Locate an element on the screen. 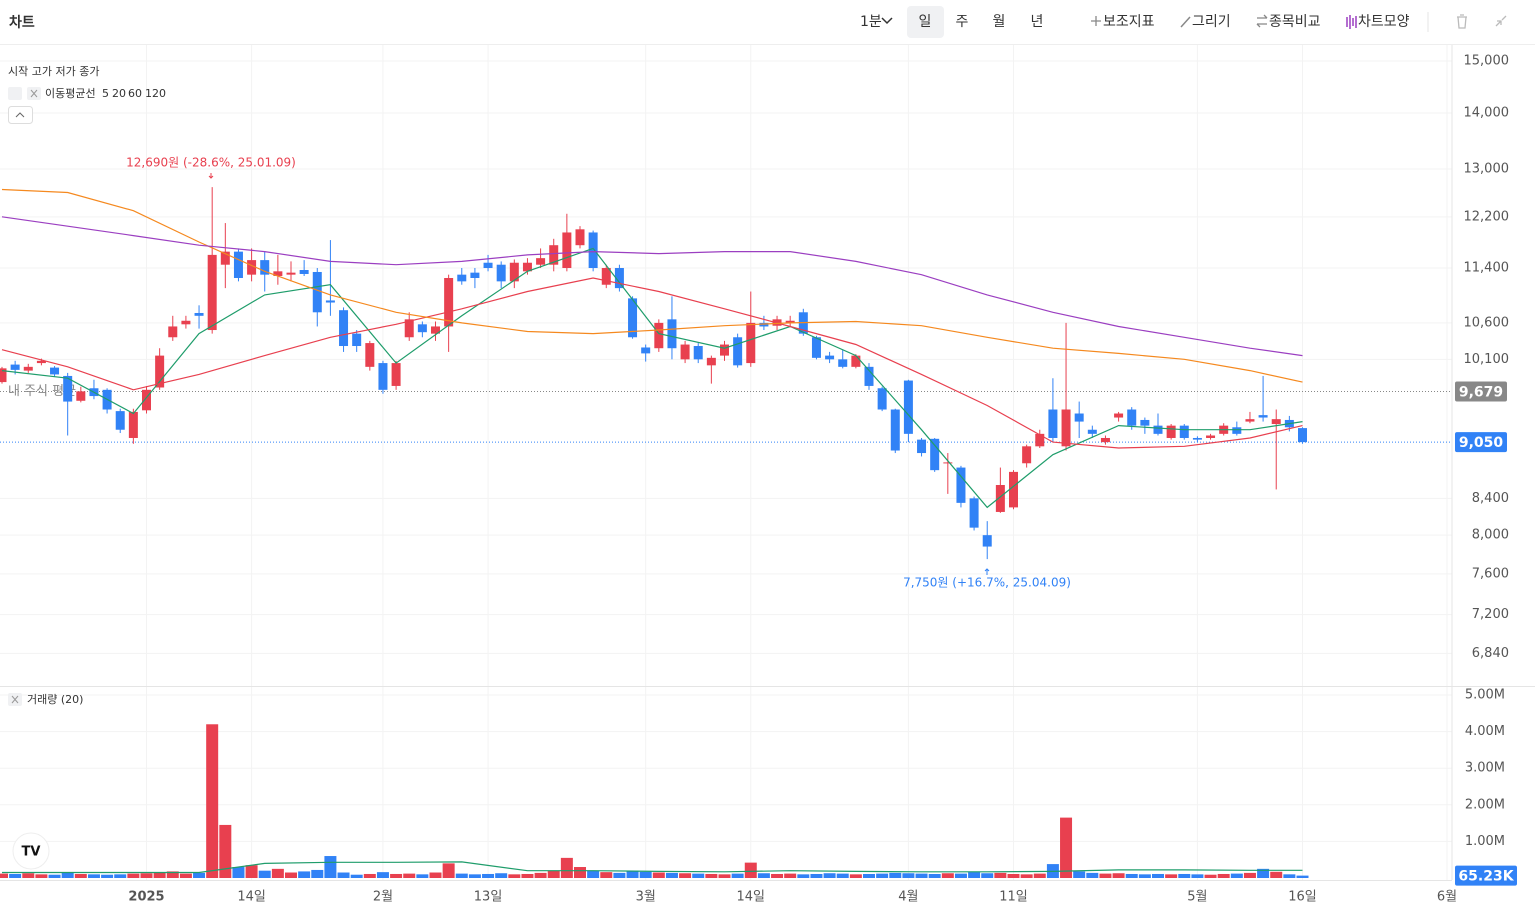  chart-style-icon is located at coordinates (1351, 22).